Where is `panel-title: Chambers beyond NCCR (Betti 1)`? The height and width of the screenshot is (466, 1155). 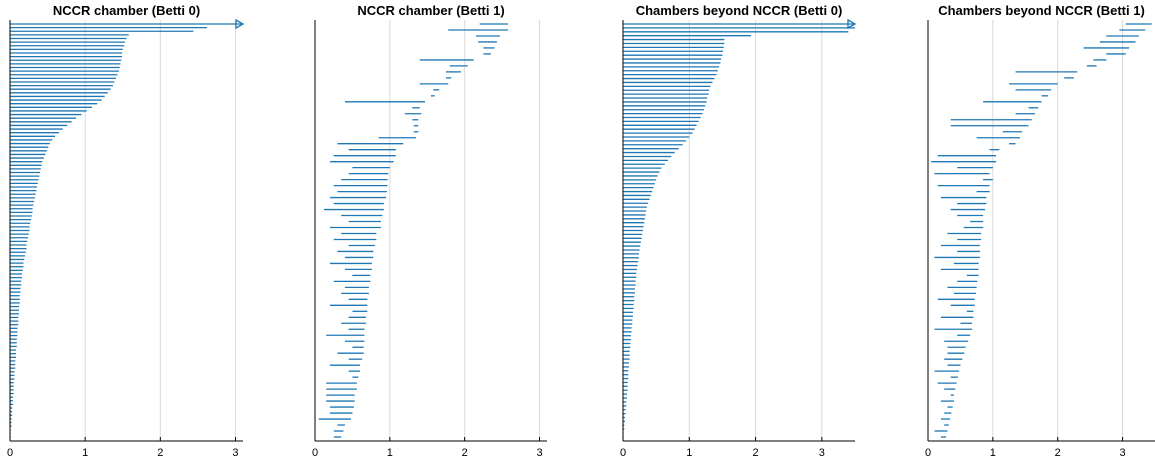
panel-title: Chambers beyond NCCR (Betti 1) is located at coordinates (1041, 10).